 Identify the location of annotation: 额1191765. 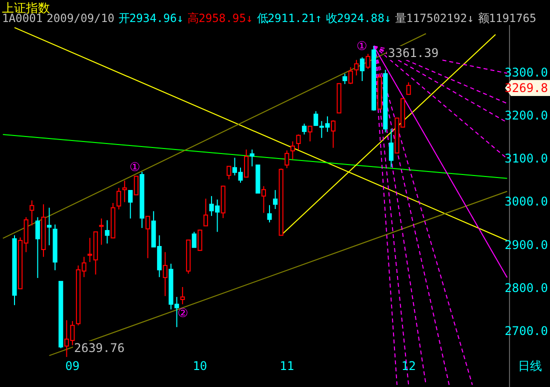
(507, 18).